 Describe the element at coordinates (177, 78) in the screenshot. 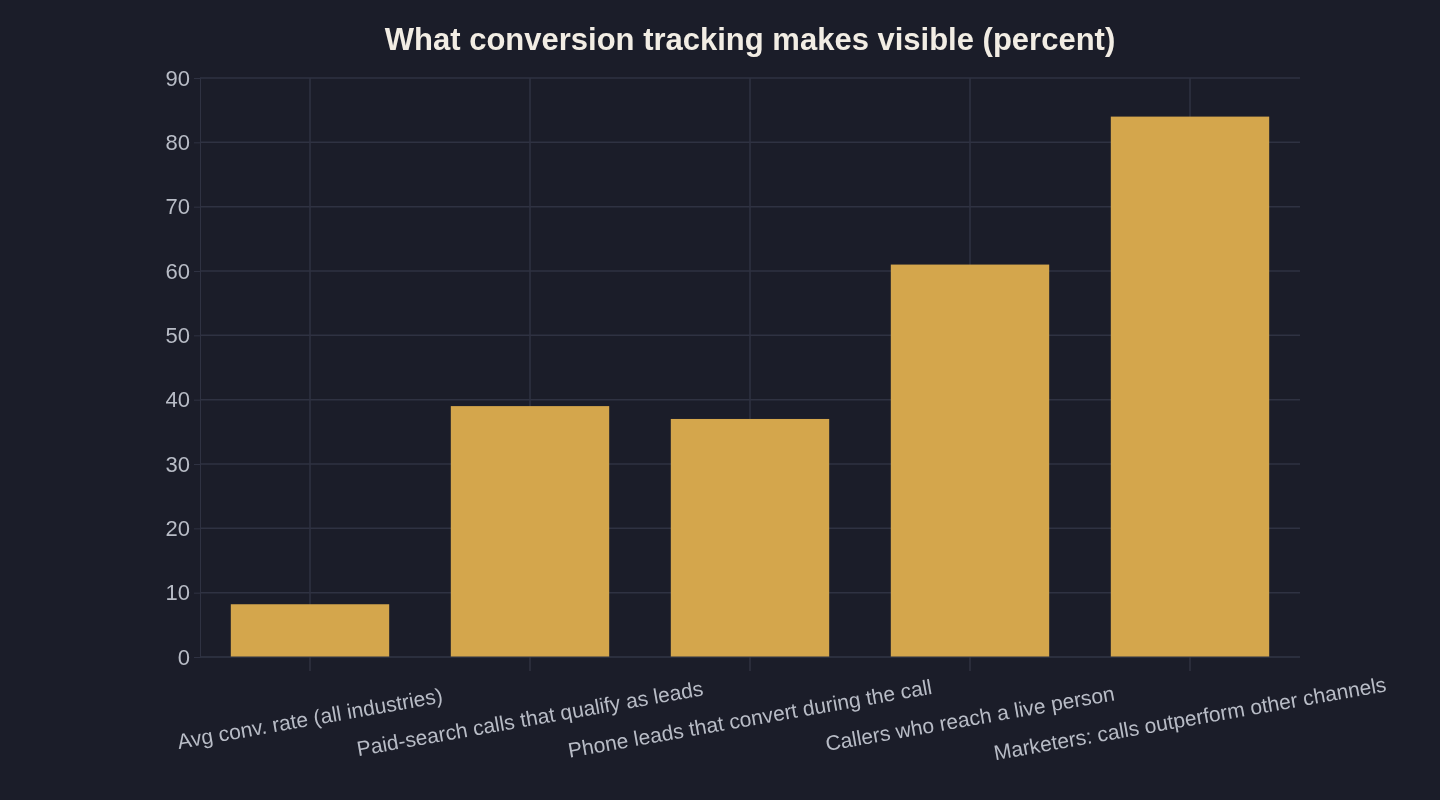

I see `y-tick-label: 90` at that location.